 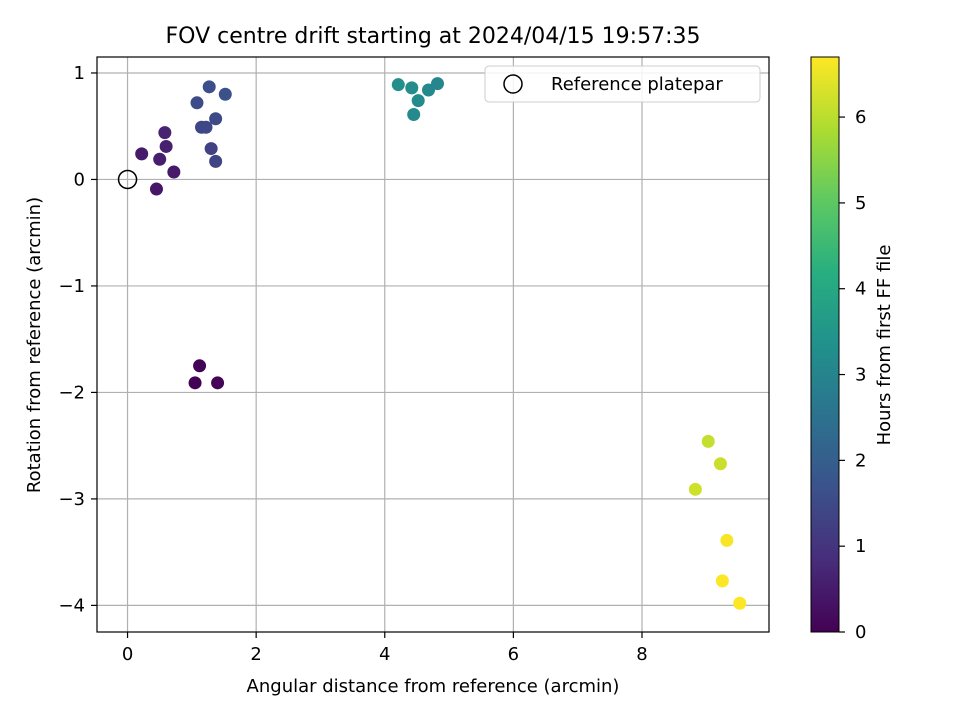 I want to click on colorbar-tick-label: 3, so click(x=860, y=375).